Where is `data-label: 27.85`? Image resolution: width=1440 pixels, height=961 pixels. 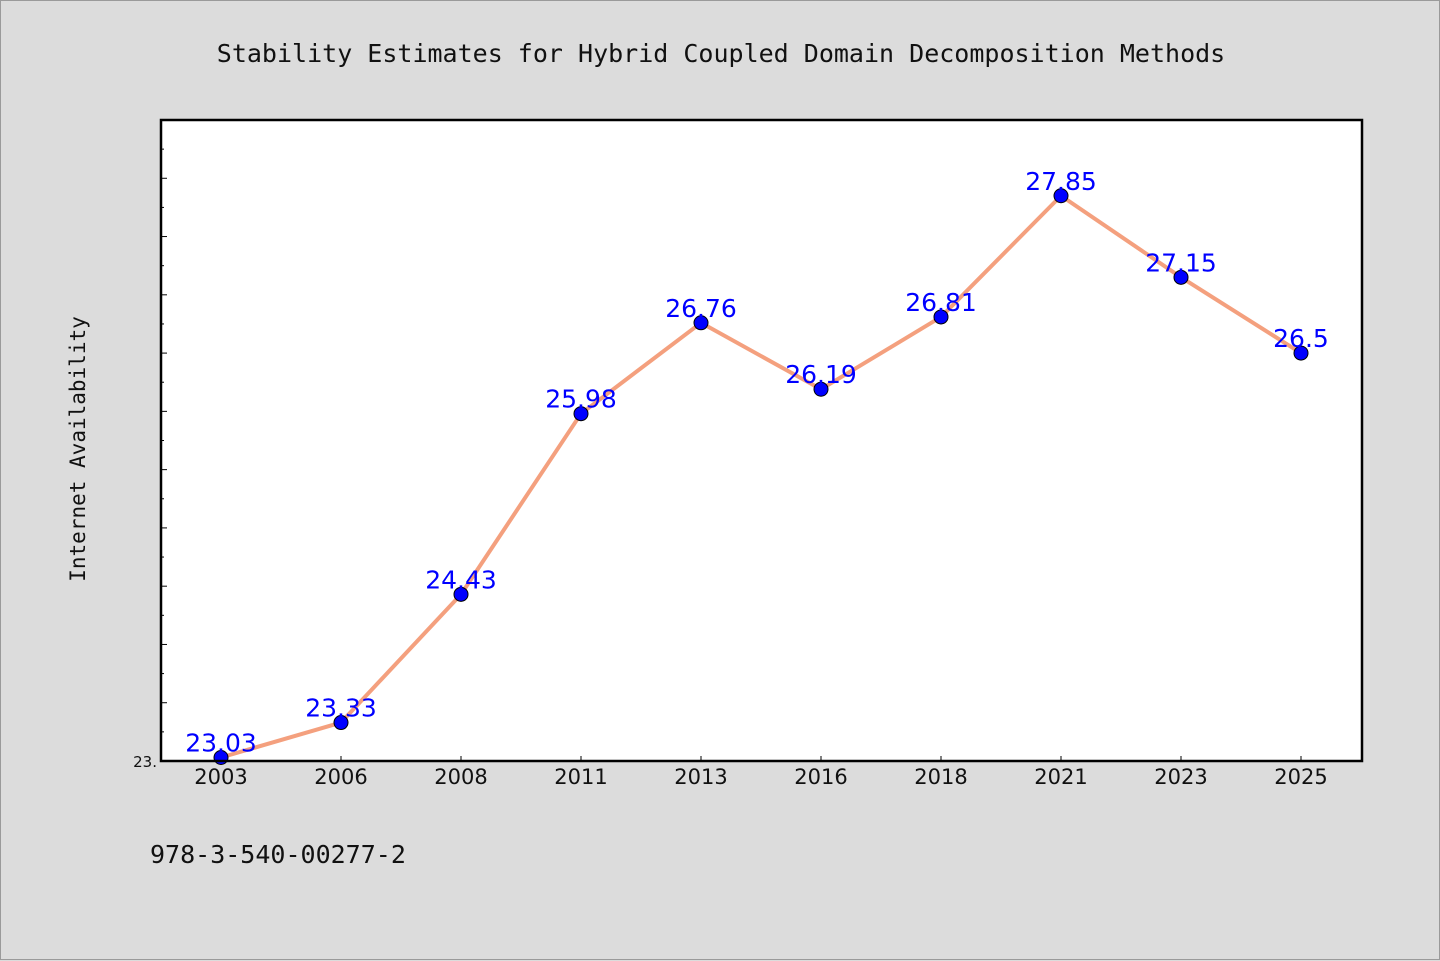
data-label: 27.85 is located at coordinates (1061, 181).